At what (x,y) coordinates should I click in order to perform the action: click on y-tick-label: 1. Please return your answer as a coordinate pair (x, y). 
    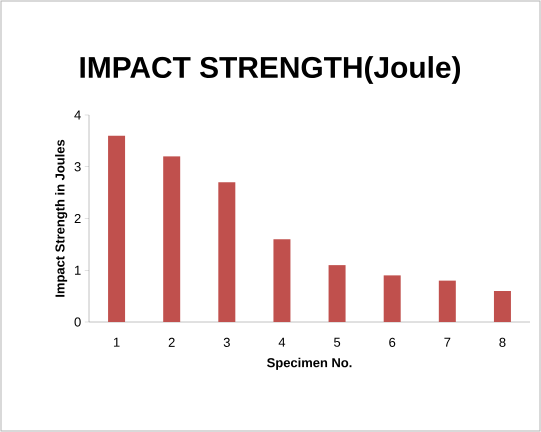
    Looking at the image, I should click on (78, 270).